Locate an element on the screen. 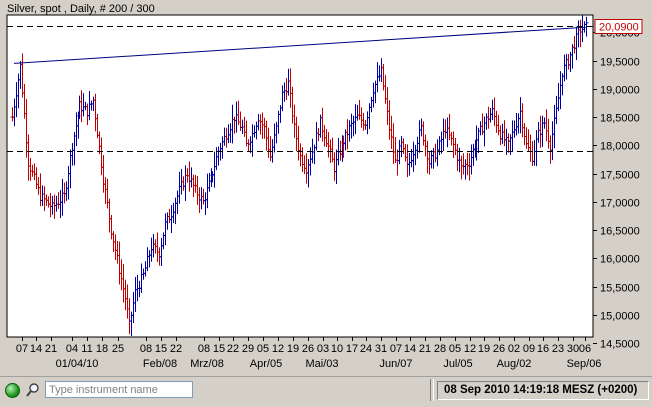 This screenshot has width=652, height=407. y-tick-label: 15,5000 is located at coordinates (620, 289).